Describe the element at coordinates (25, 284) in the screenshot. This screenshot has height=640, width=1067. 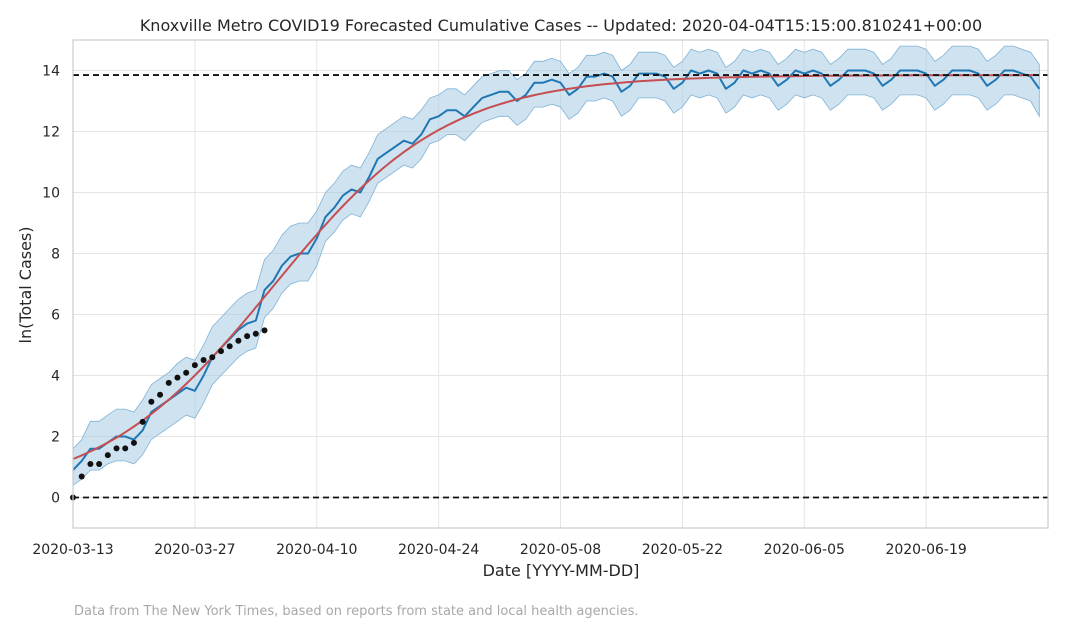
I see `y-axis-label: ln(Total Cases)` at that location.